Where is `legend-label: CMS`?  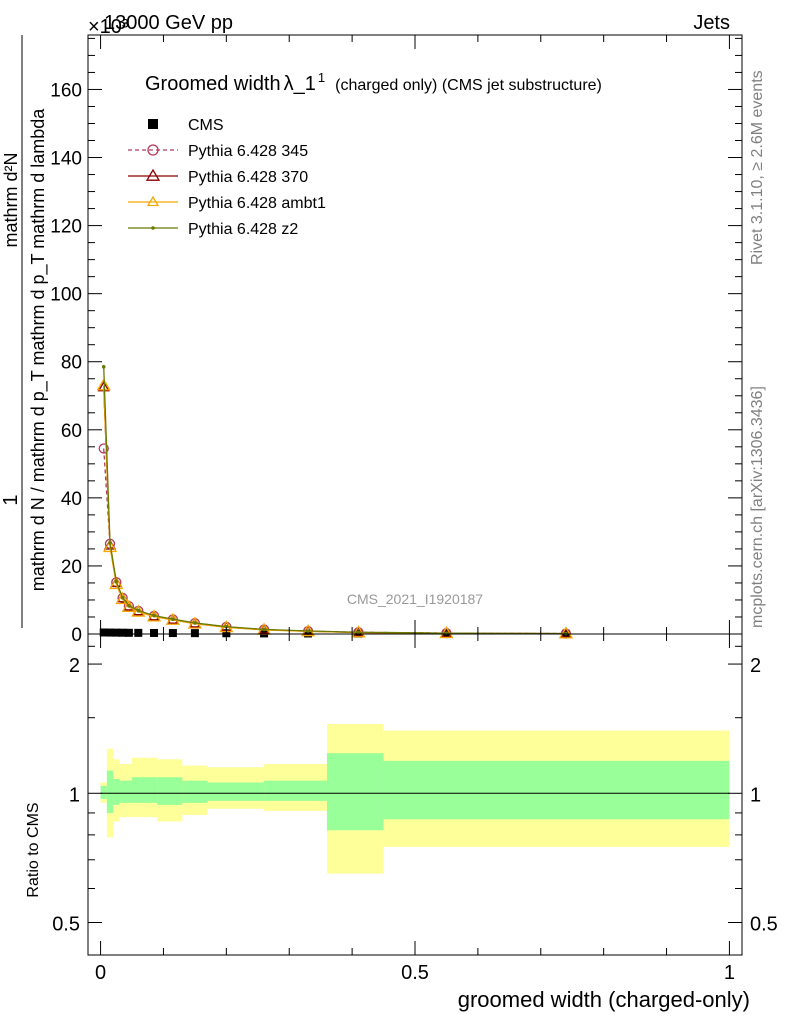 legend-label: CMS is located at coordinates (206, 125).